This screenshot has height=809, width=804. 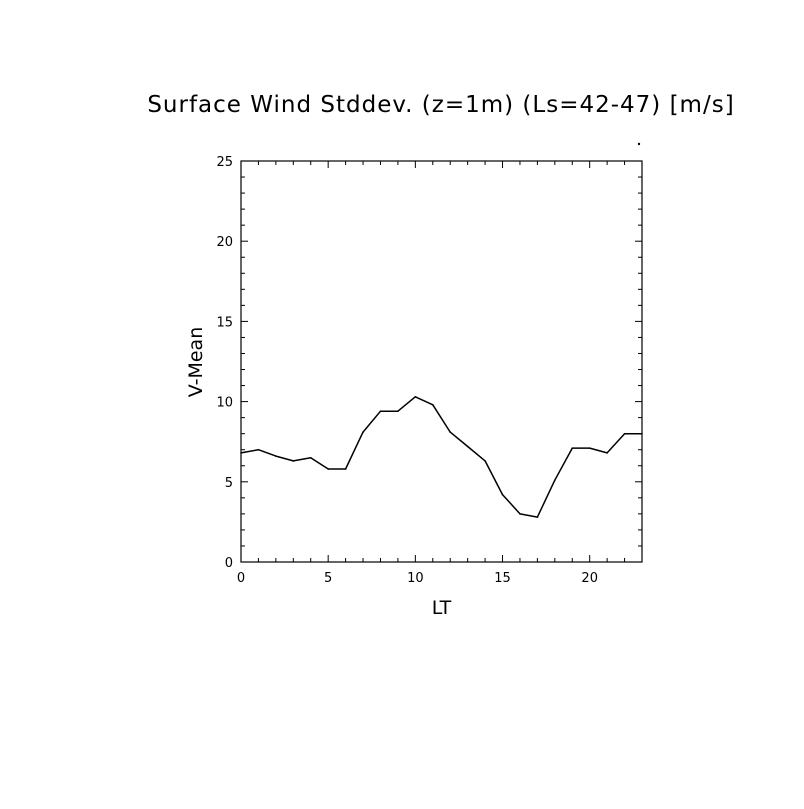 I want to click on x-tick-label: 10, so click(x=415, y=578).